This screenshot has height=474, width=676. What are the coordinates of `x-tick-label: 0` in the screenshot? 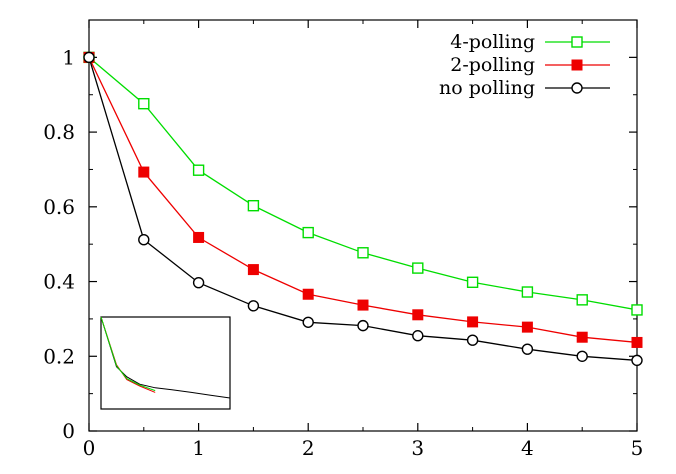 It's located at (89, 448).